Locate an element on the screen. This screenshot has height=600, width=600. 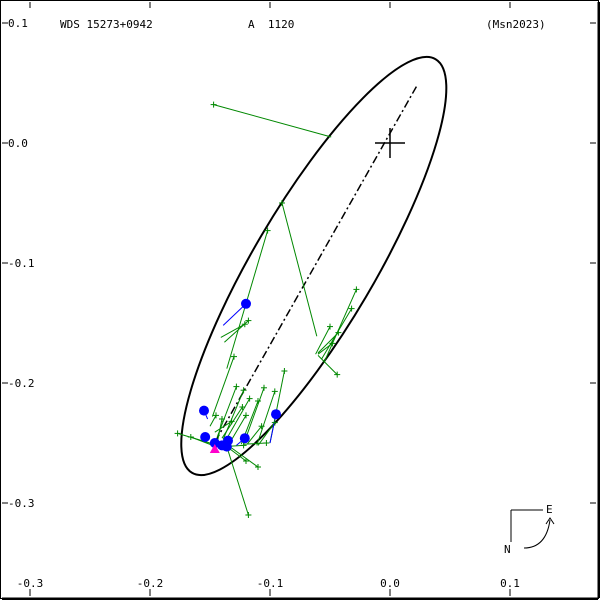
x-tick-label: 0.0 is located at coordinates (390, 583).